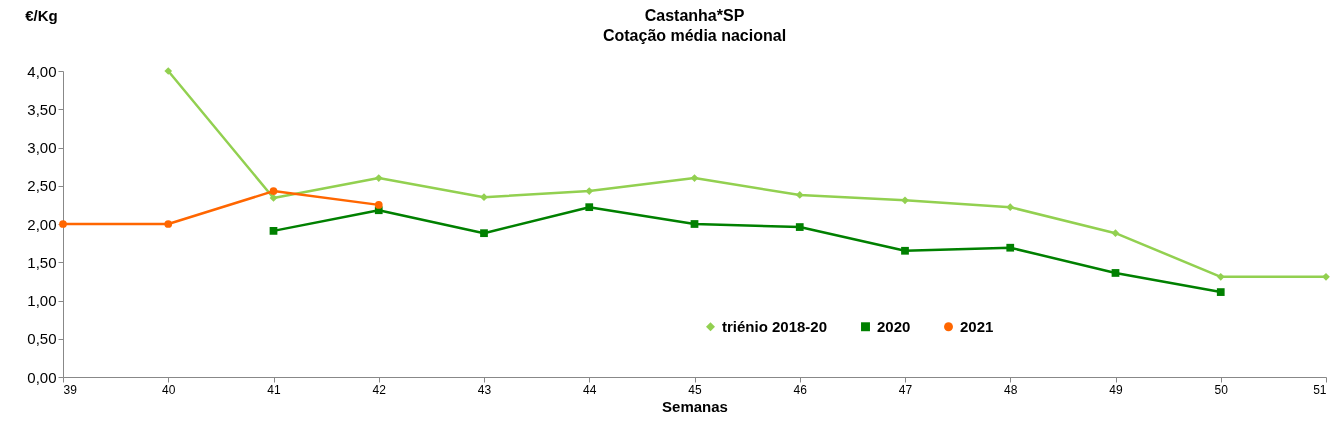  Describe the element at coordinates (42, 109) in the screenshot. I see `y-tick-label: 3,50` at that location.